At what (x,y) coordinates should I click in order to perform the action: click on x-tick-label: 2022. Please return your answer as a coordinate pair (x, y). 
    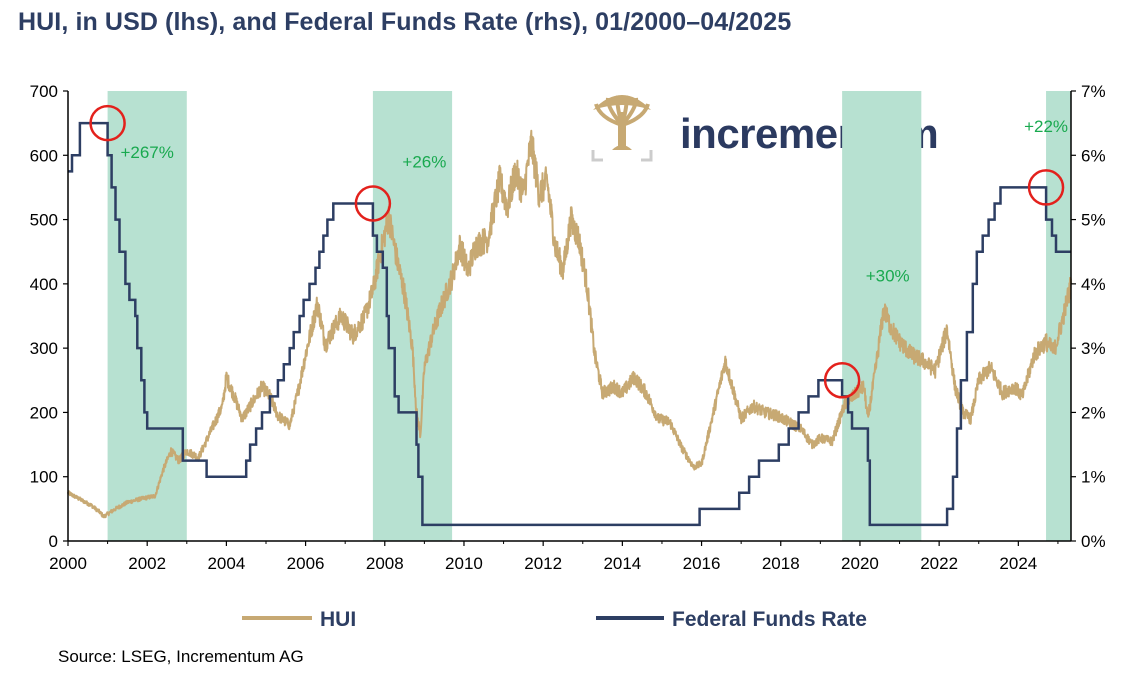
    Looking at the image, I should click on (939, 563).